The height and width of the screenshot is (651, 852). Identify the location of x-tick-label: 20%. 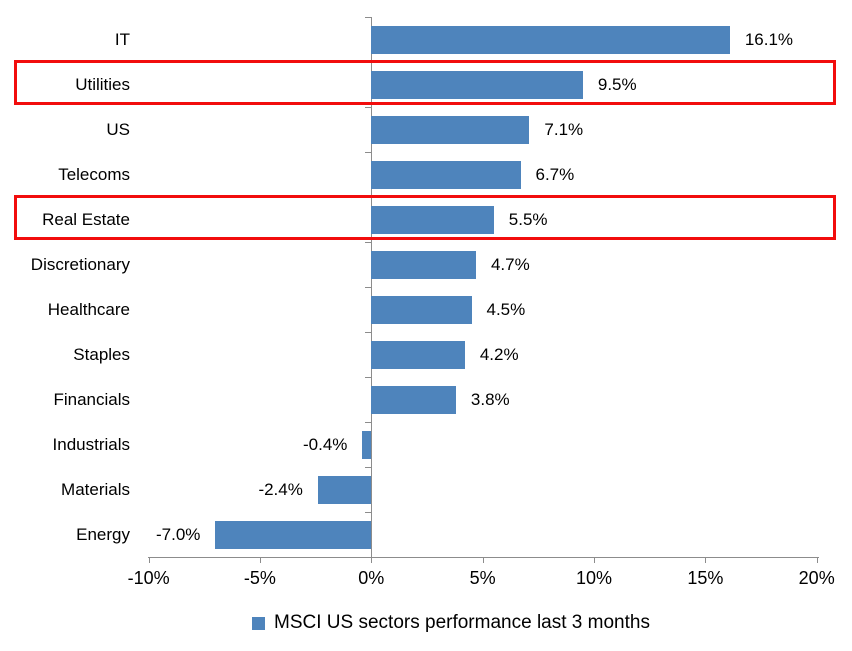
(816, 578).